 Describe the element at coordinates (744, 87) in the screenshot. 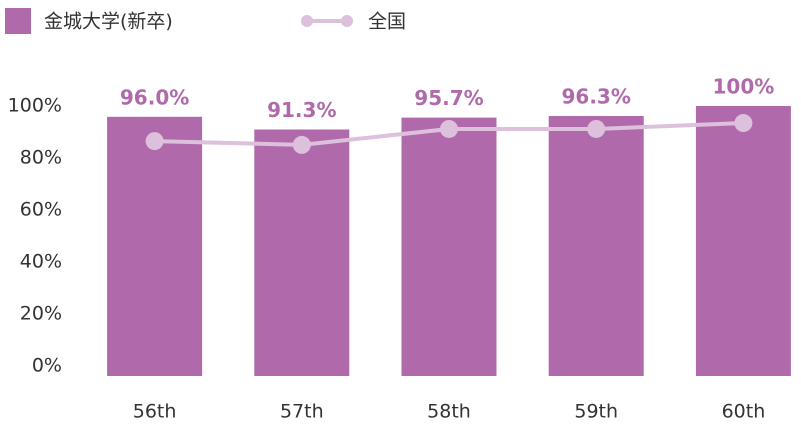

I see `data-label: 100%` at that location.